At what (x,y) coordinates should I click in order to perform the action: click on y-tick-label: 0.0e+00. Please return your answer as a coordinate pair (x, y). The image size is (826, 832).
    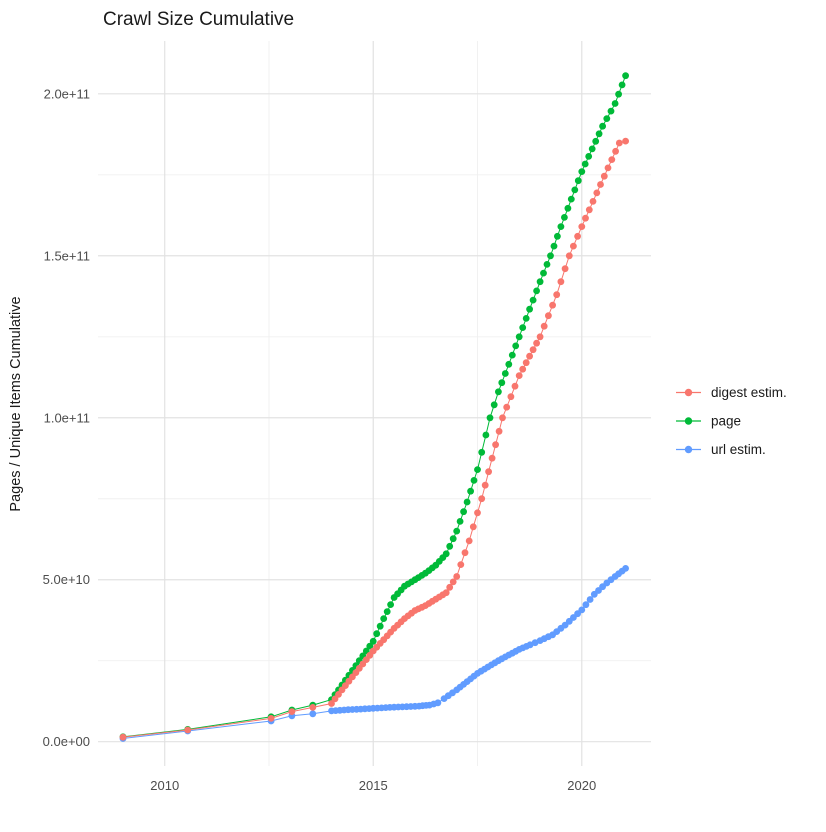
    Looking at the image, I should click on (66, 741).